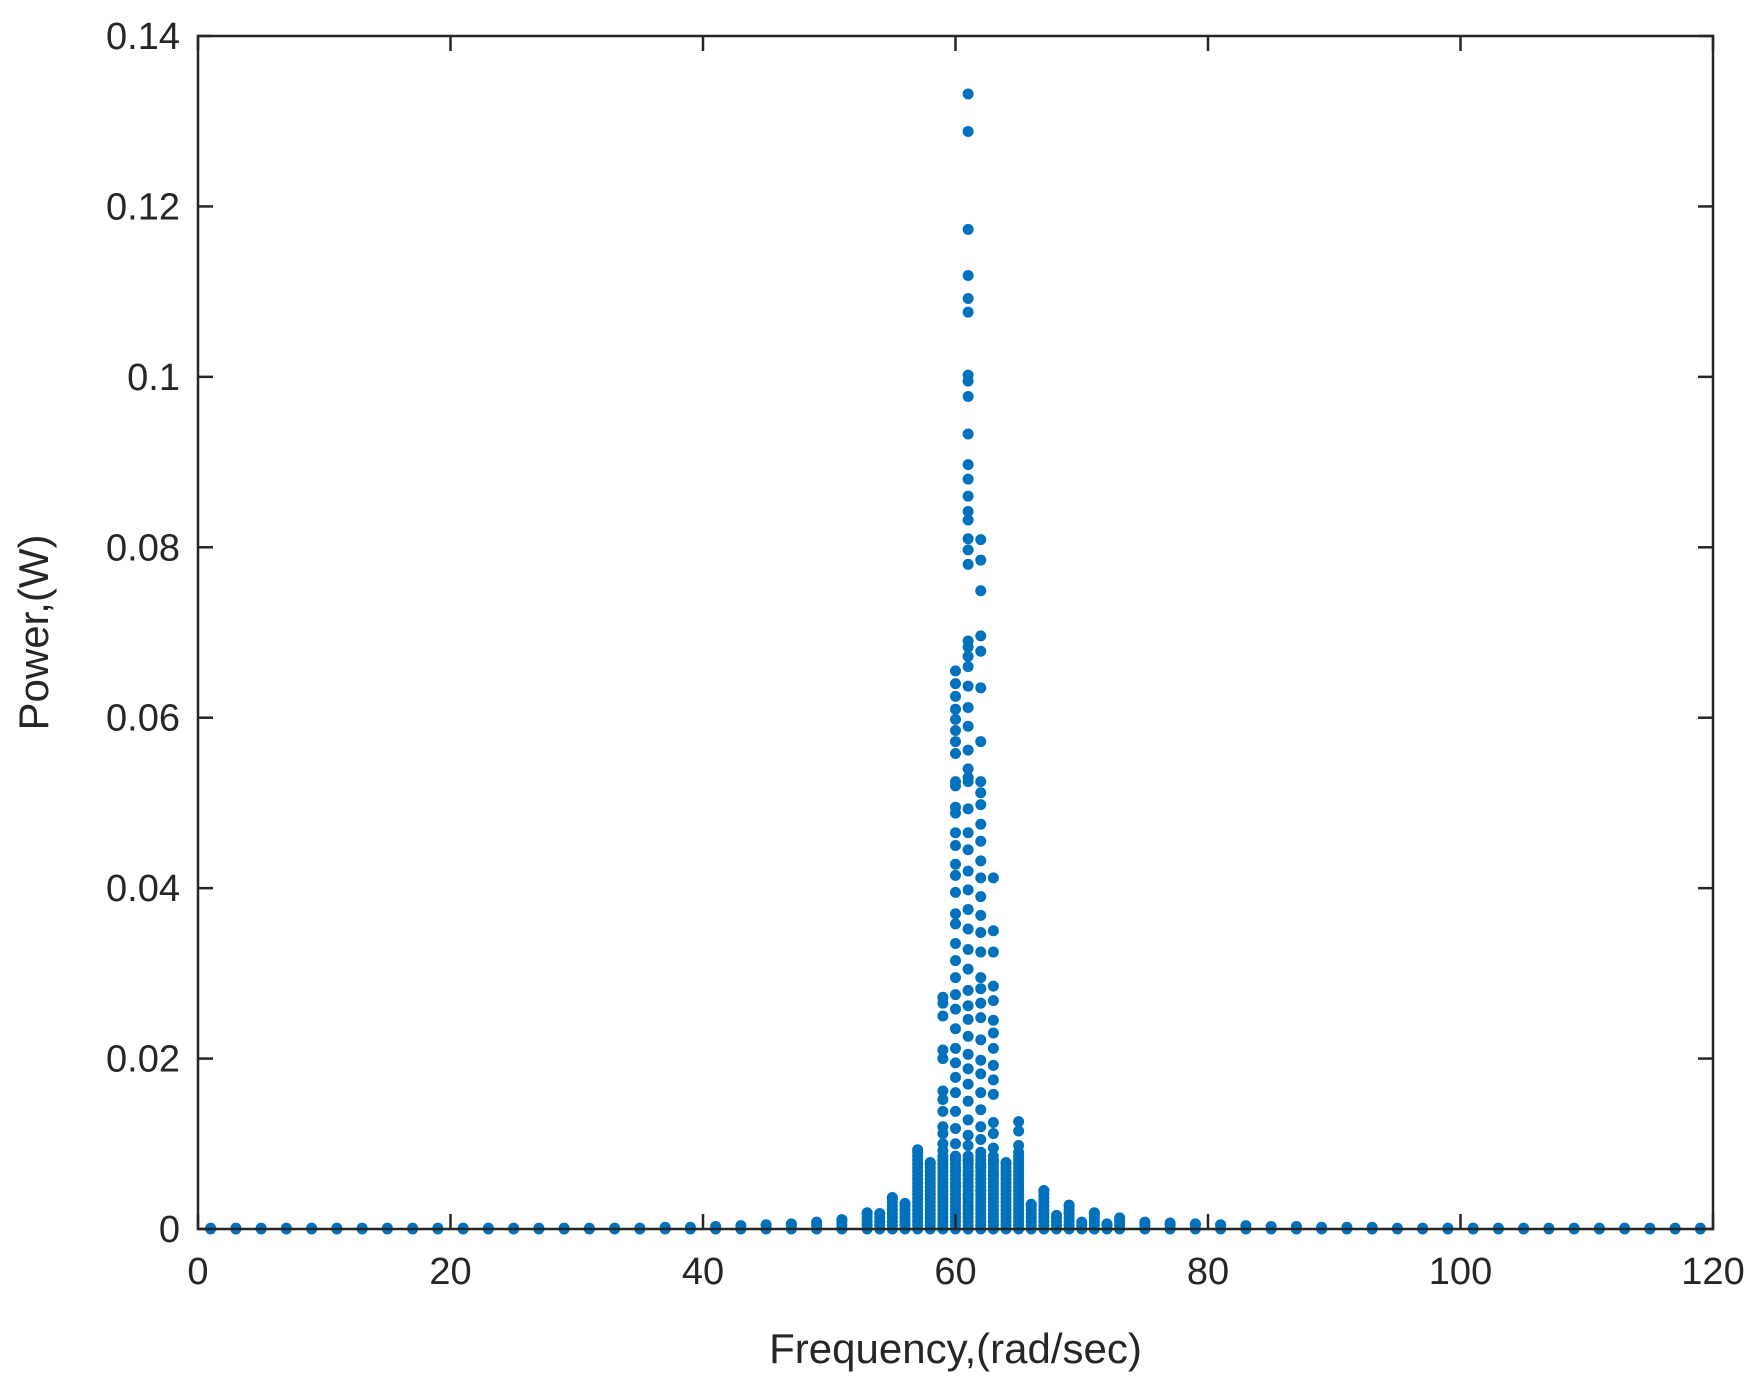 The width and height of the screenshot is (1763, 1388). I want to click on x-tick-label: 40, so click(703, 1272).